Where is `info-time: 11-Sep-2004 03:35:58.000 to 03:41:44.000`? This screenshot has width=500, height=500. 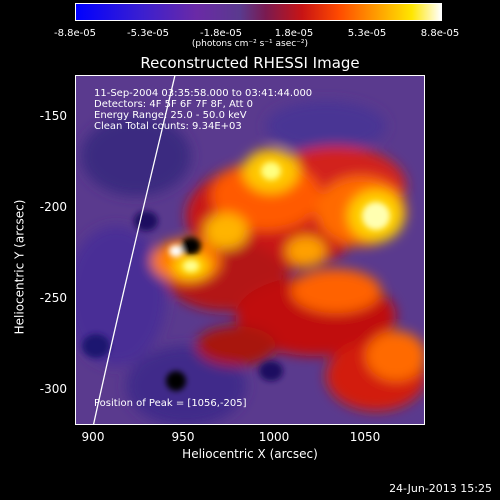 info-time: 11-Sep-2004 03:35:58.000 to 03:41:44.000 is located at coordinates (203, 93).